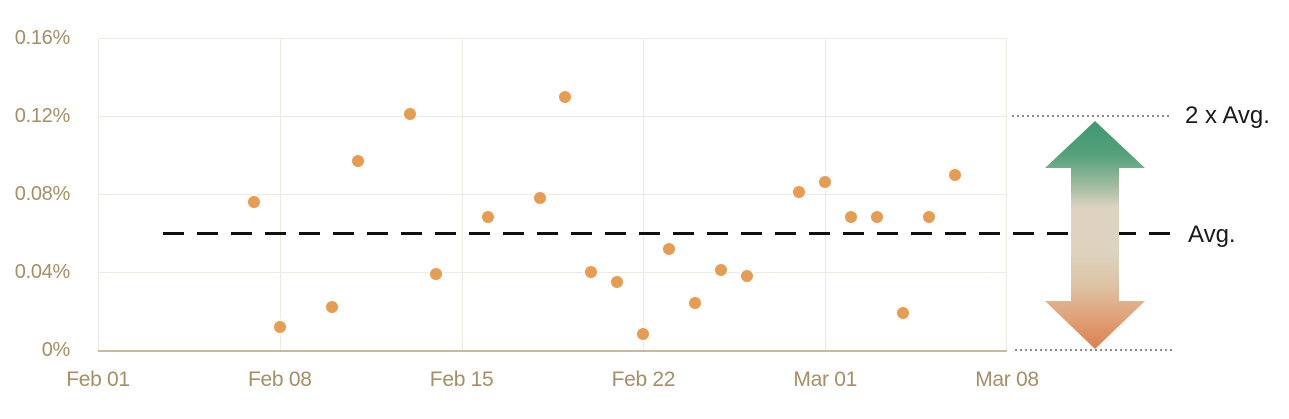 This screenshot has width=1289, height=419. What do you see at coordinates (42, 272) in the screenshot?
I see `y-tick-label: 0.04%` at bounding box center [42, 272].